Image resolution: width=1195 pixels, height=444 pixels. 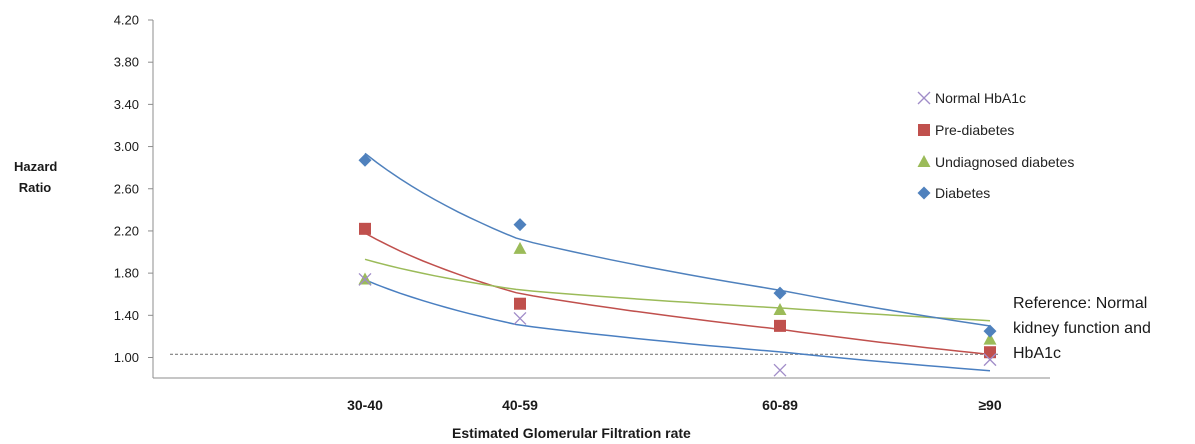 I want to click on y-tick-label: 4.20, so click(x=126, y=20).